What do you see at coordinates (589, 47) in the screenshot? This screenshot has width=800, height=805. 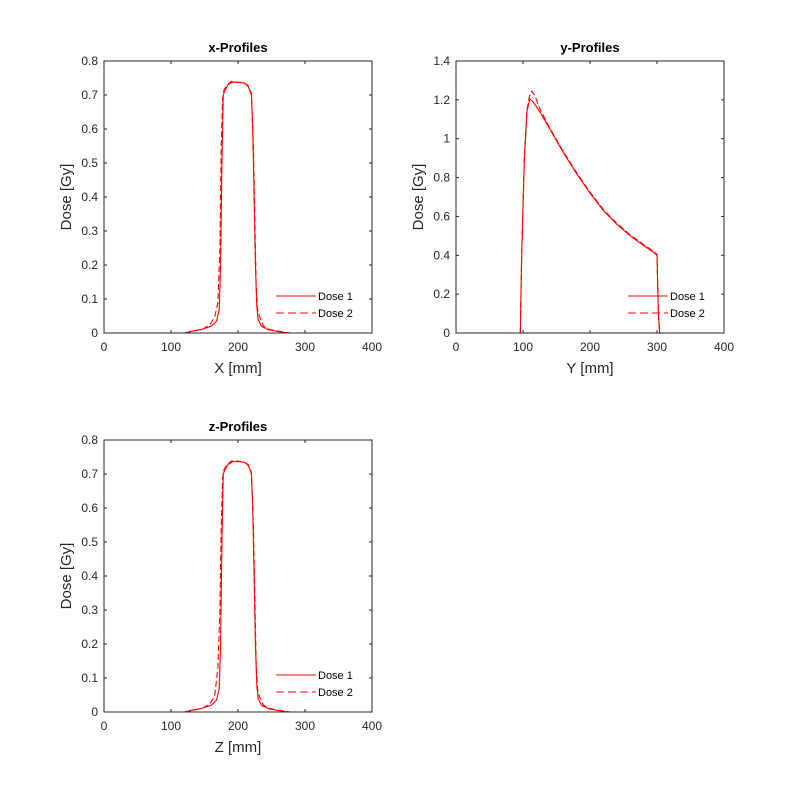 I see `chart-title: y-Profiles` at bounding box center [589, 47].